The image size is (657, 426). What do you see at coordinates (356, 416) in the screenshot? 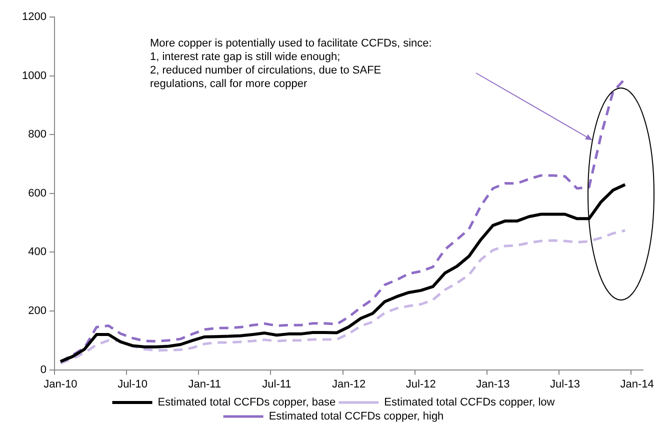
I see `legend-label: Estimated total CCFDs copper, high` at bounding box center [356, 416].